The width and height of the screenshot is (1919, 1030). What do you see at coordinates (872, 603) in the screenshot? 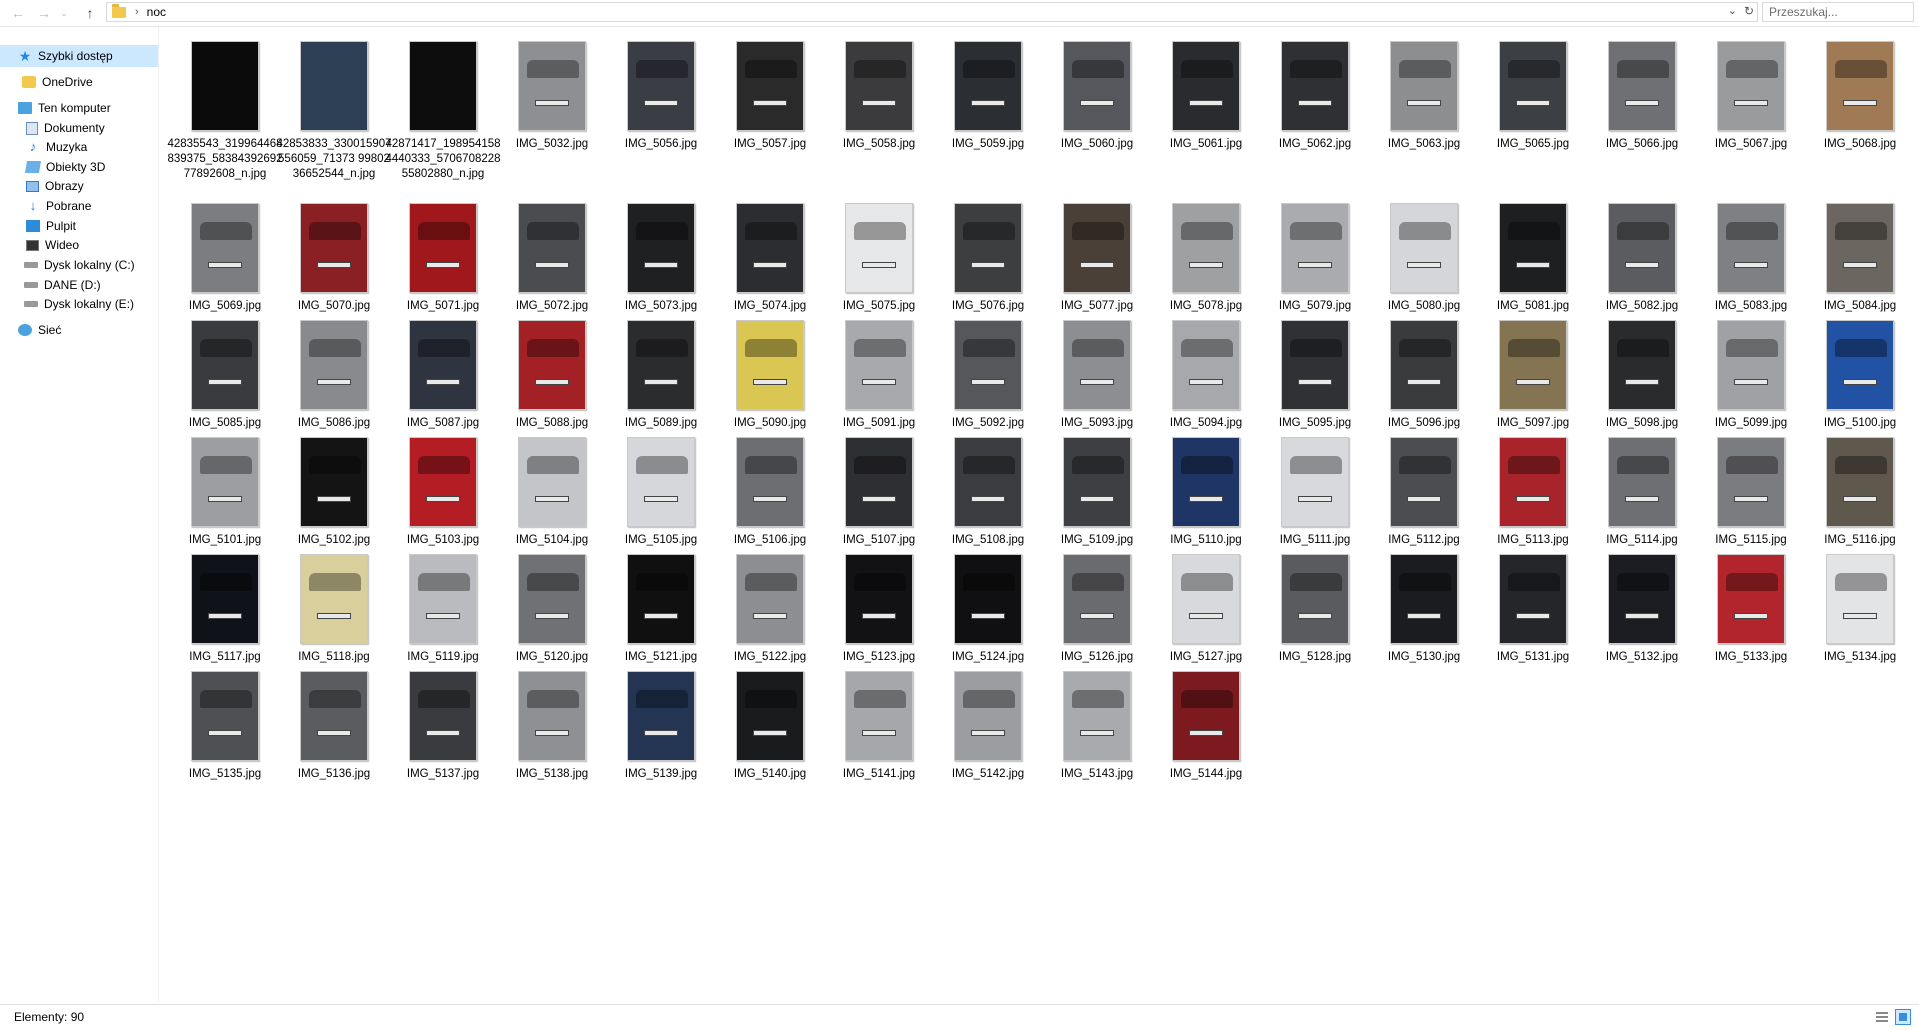
I see `file-item: IMG_5123.jpg` at bounding box center [872, 603].